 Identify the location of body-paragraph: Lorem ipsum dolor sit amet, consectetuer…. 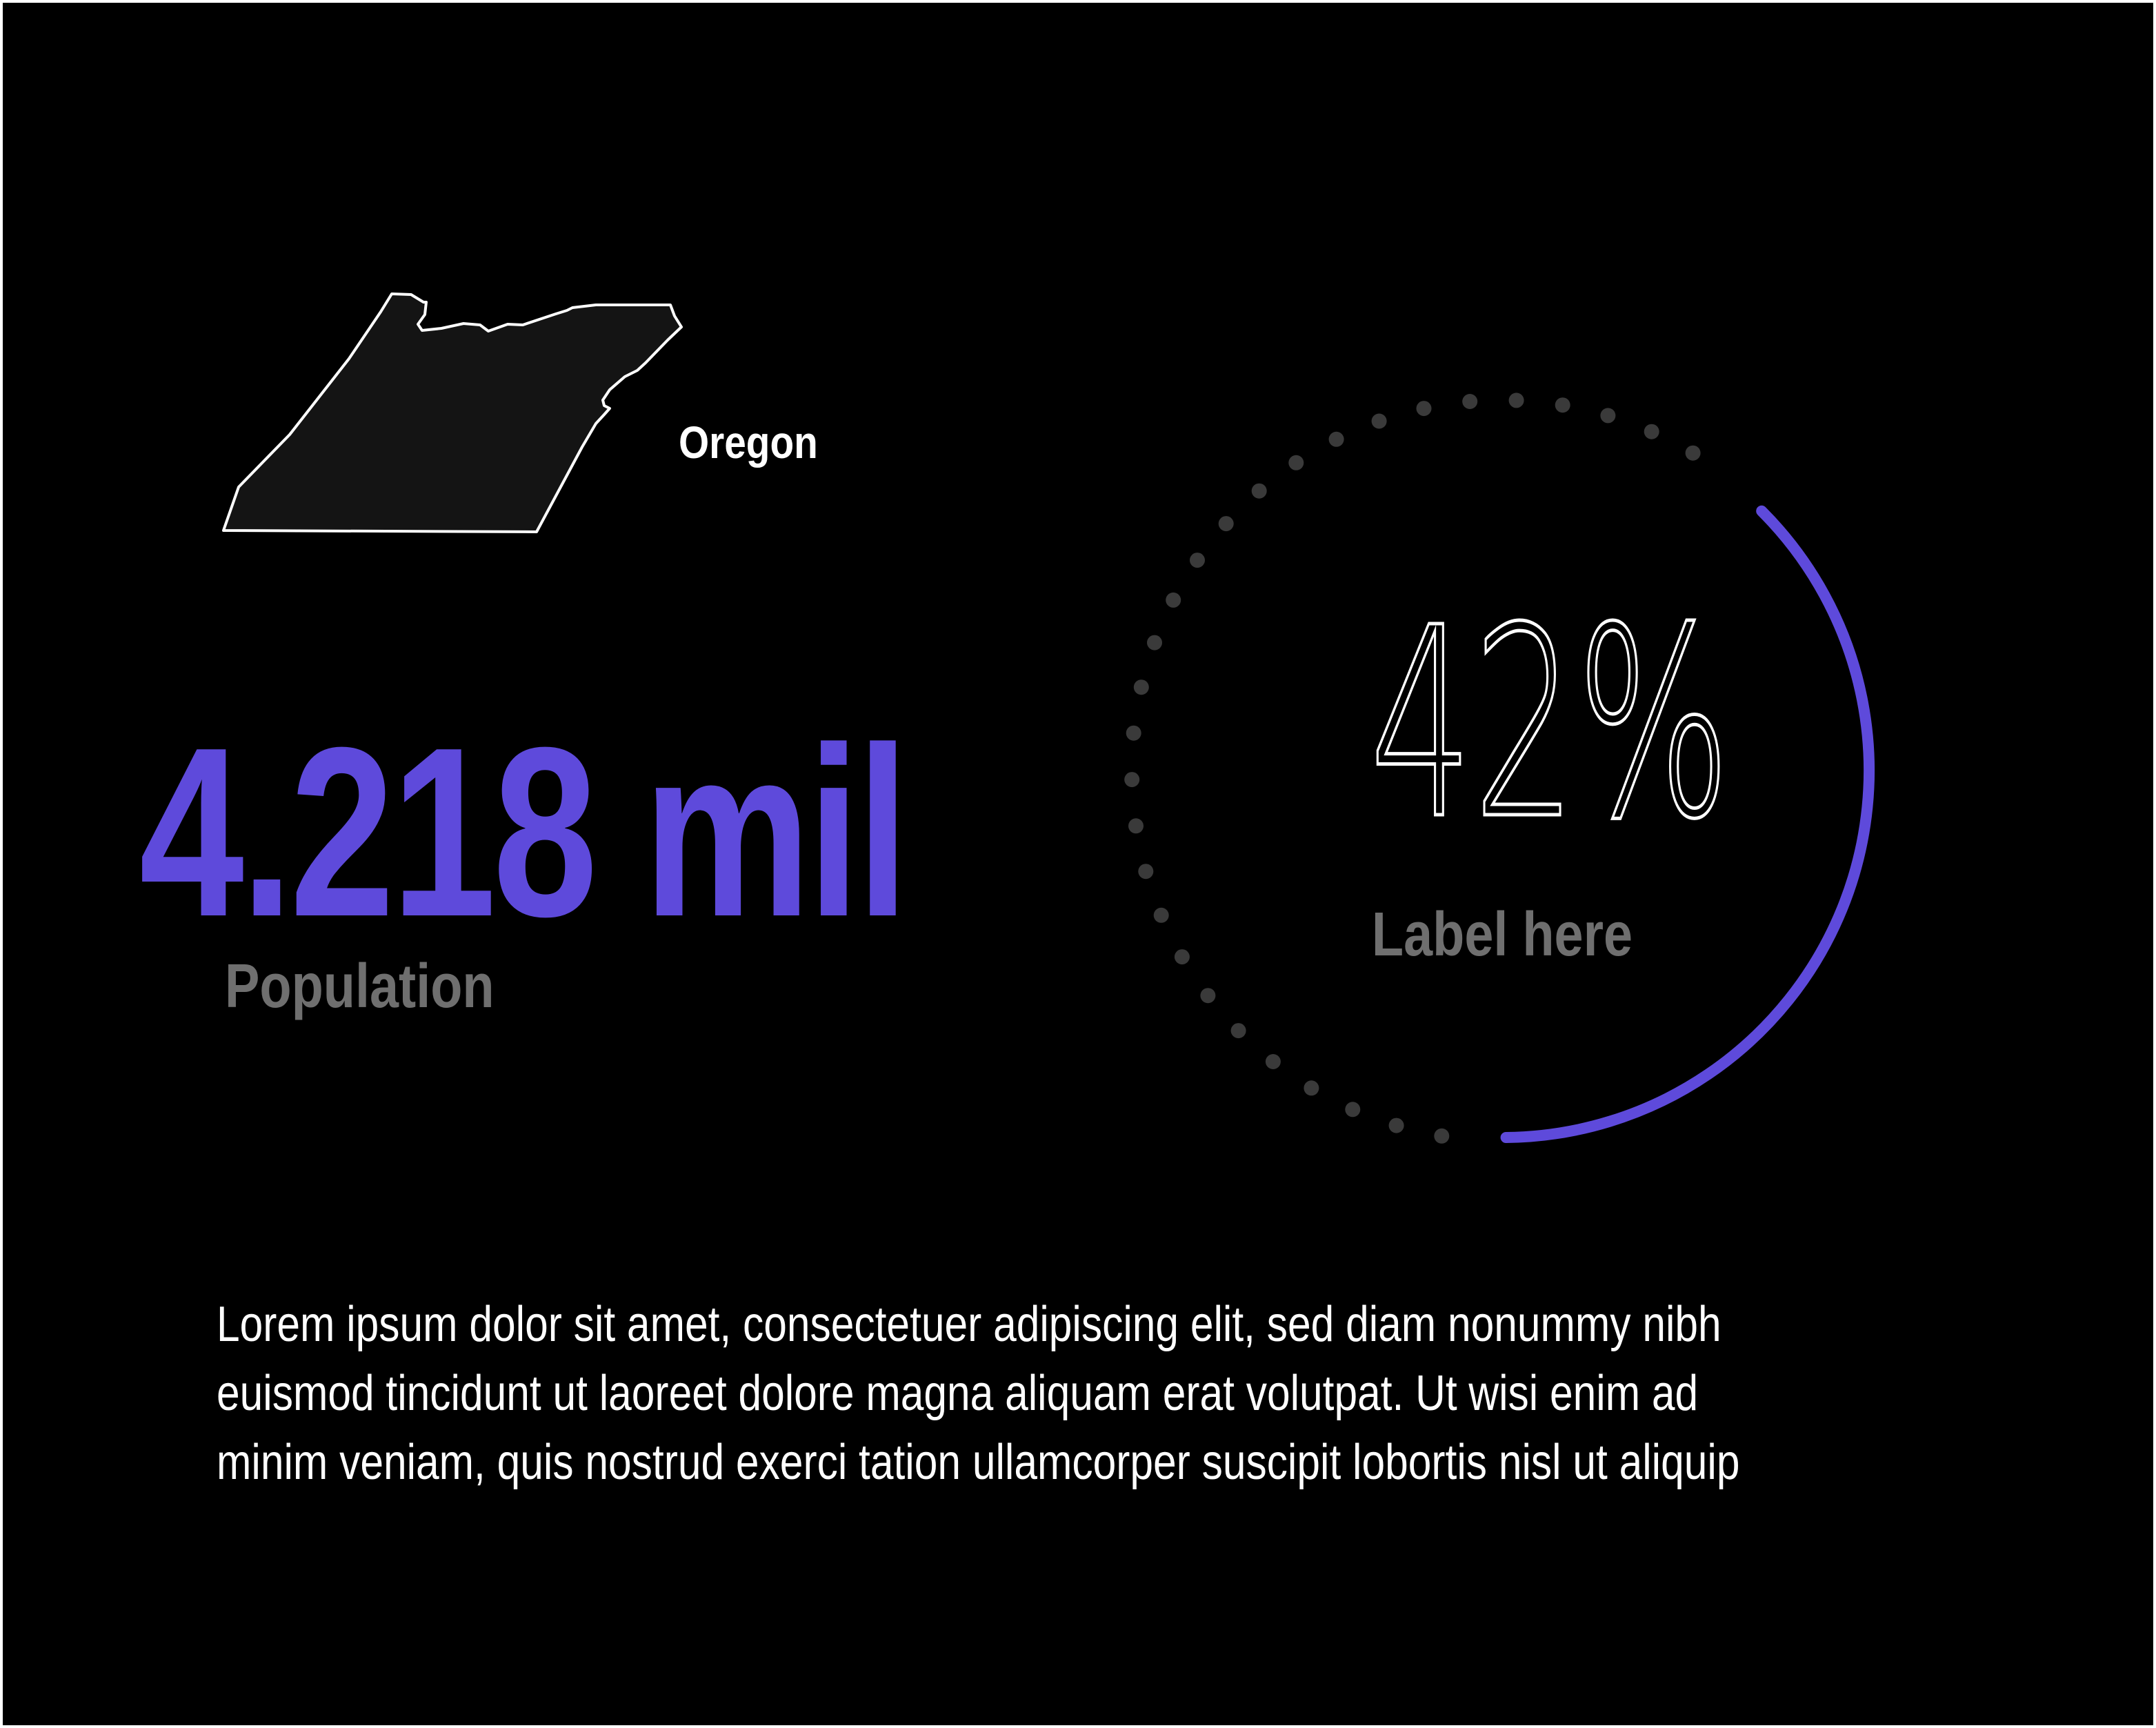
(1028, 1393).